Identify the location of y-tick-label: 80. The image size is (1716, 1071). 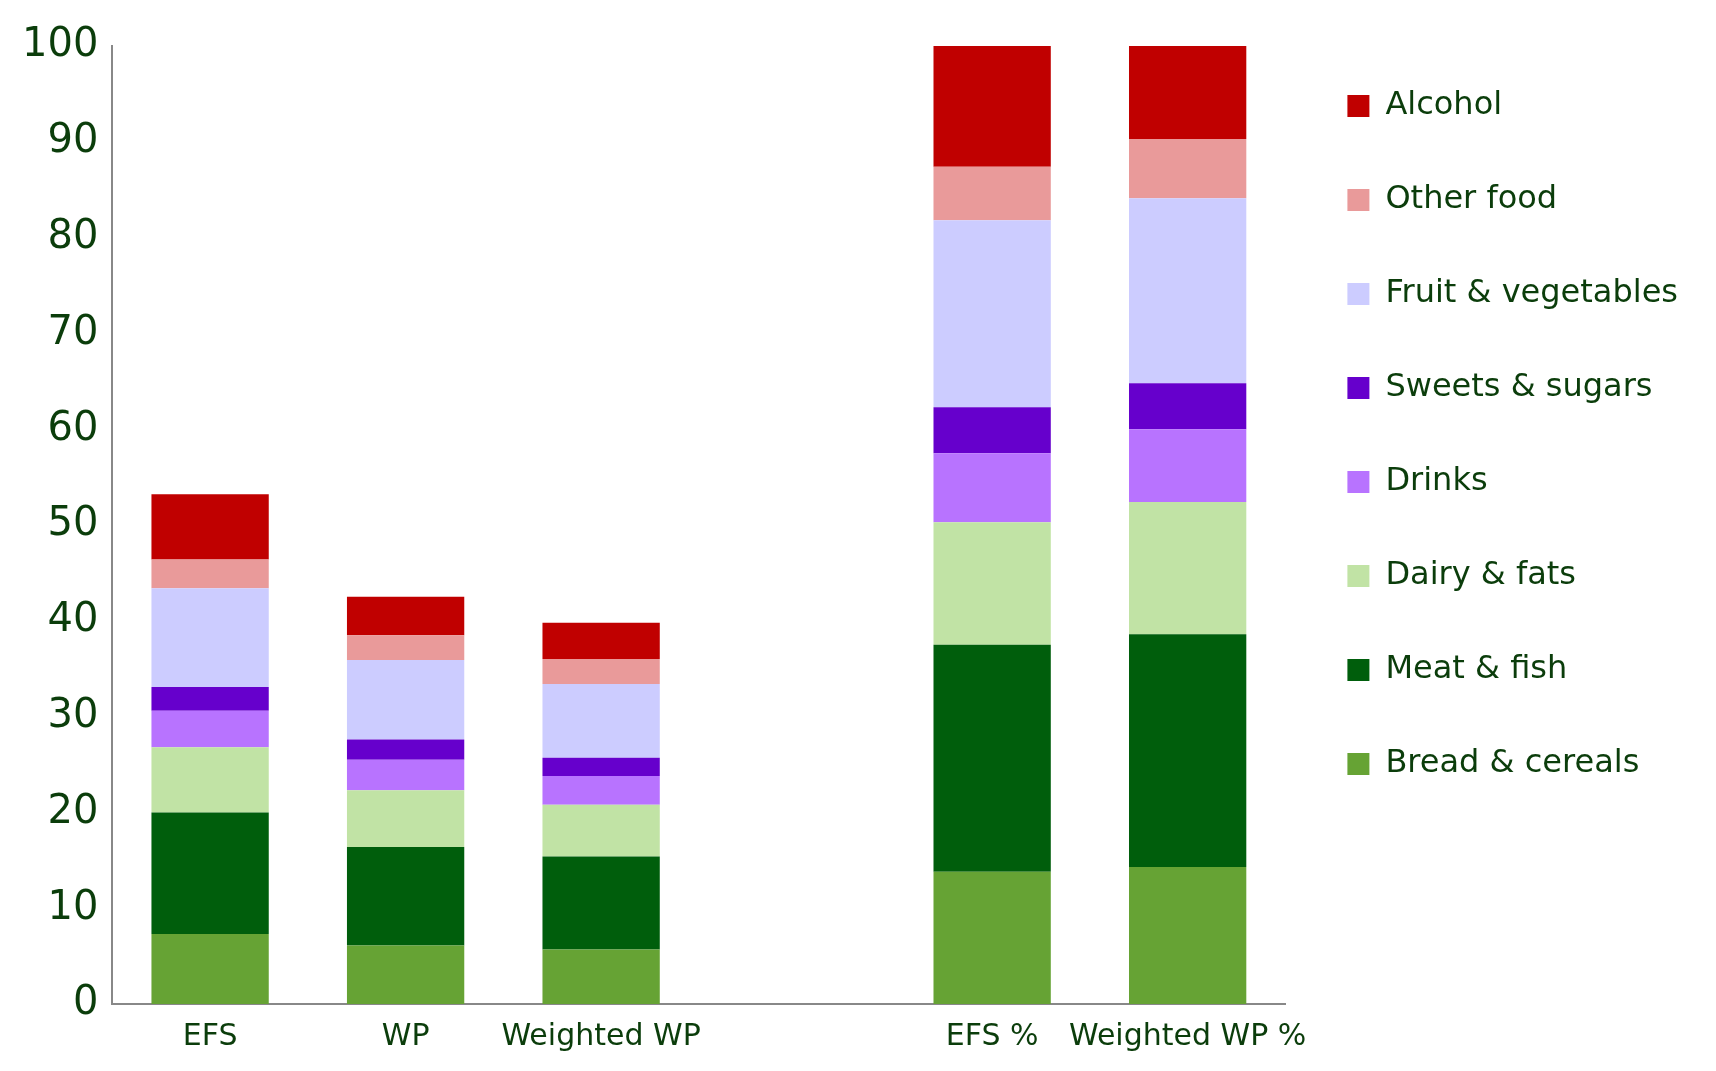
(73, 233).